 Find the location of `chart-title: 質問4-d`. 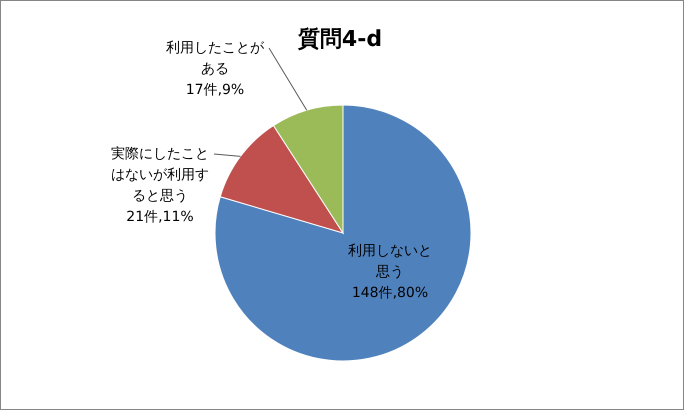

chart-title: 質問4-d is located at coordinates (339, 39).